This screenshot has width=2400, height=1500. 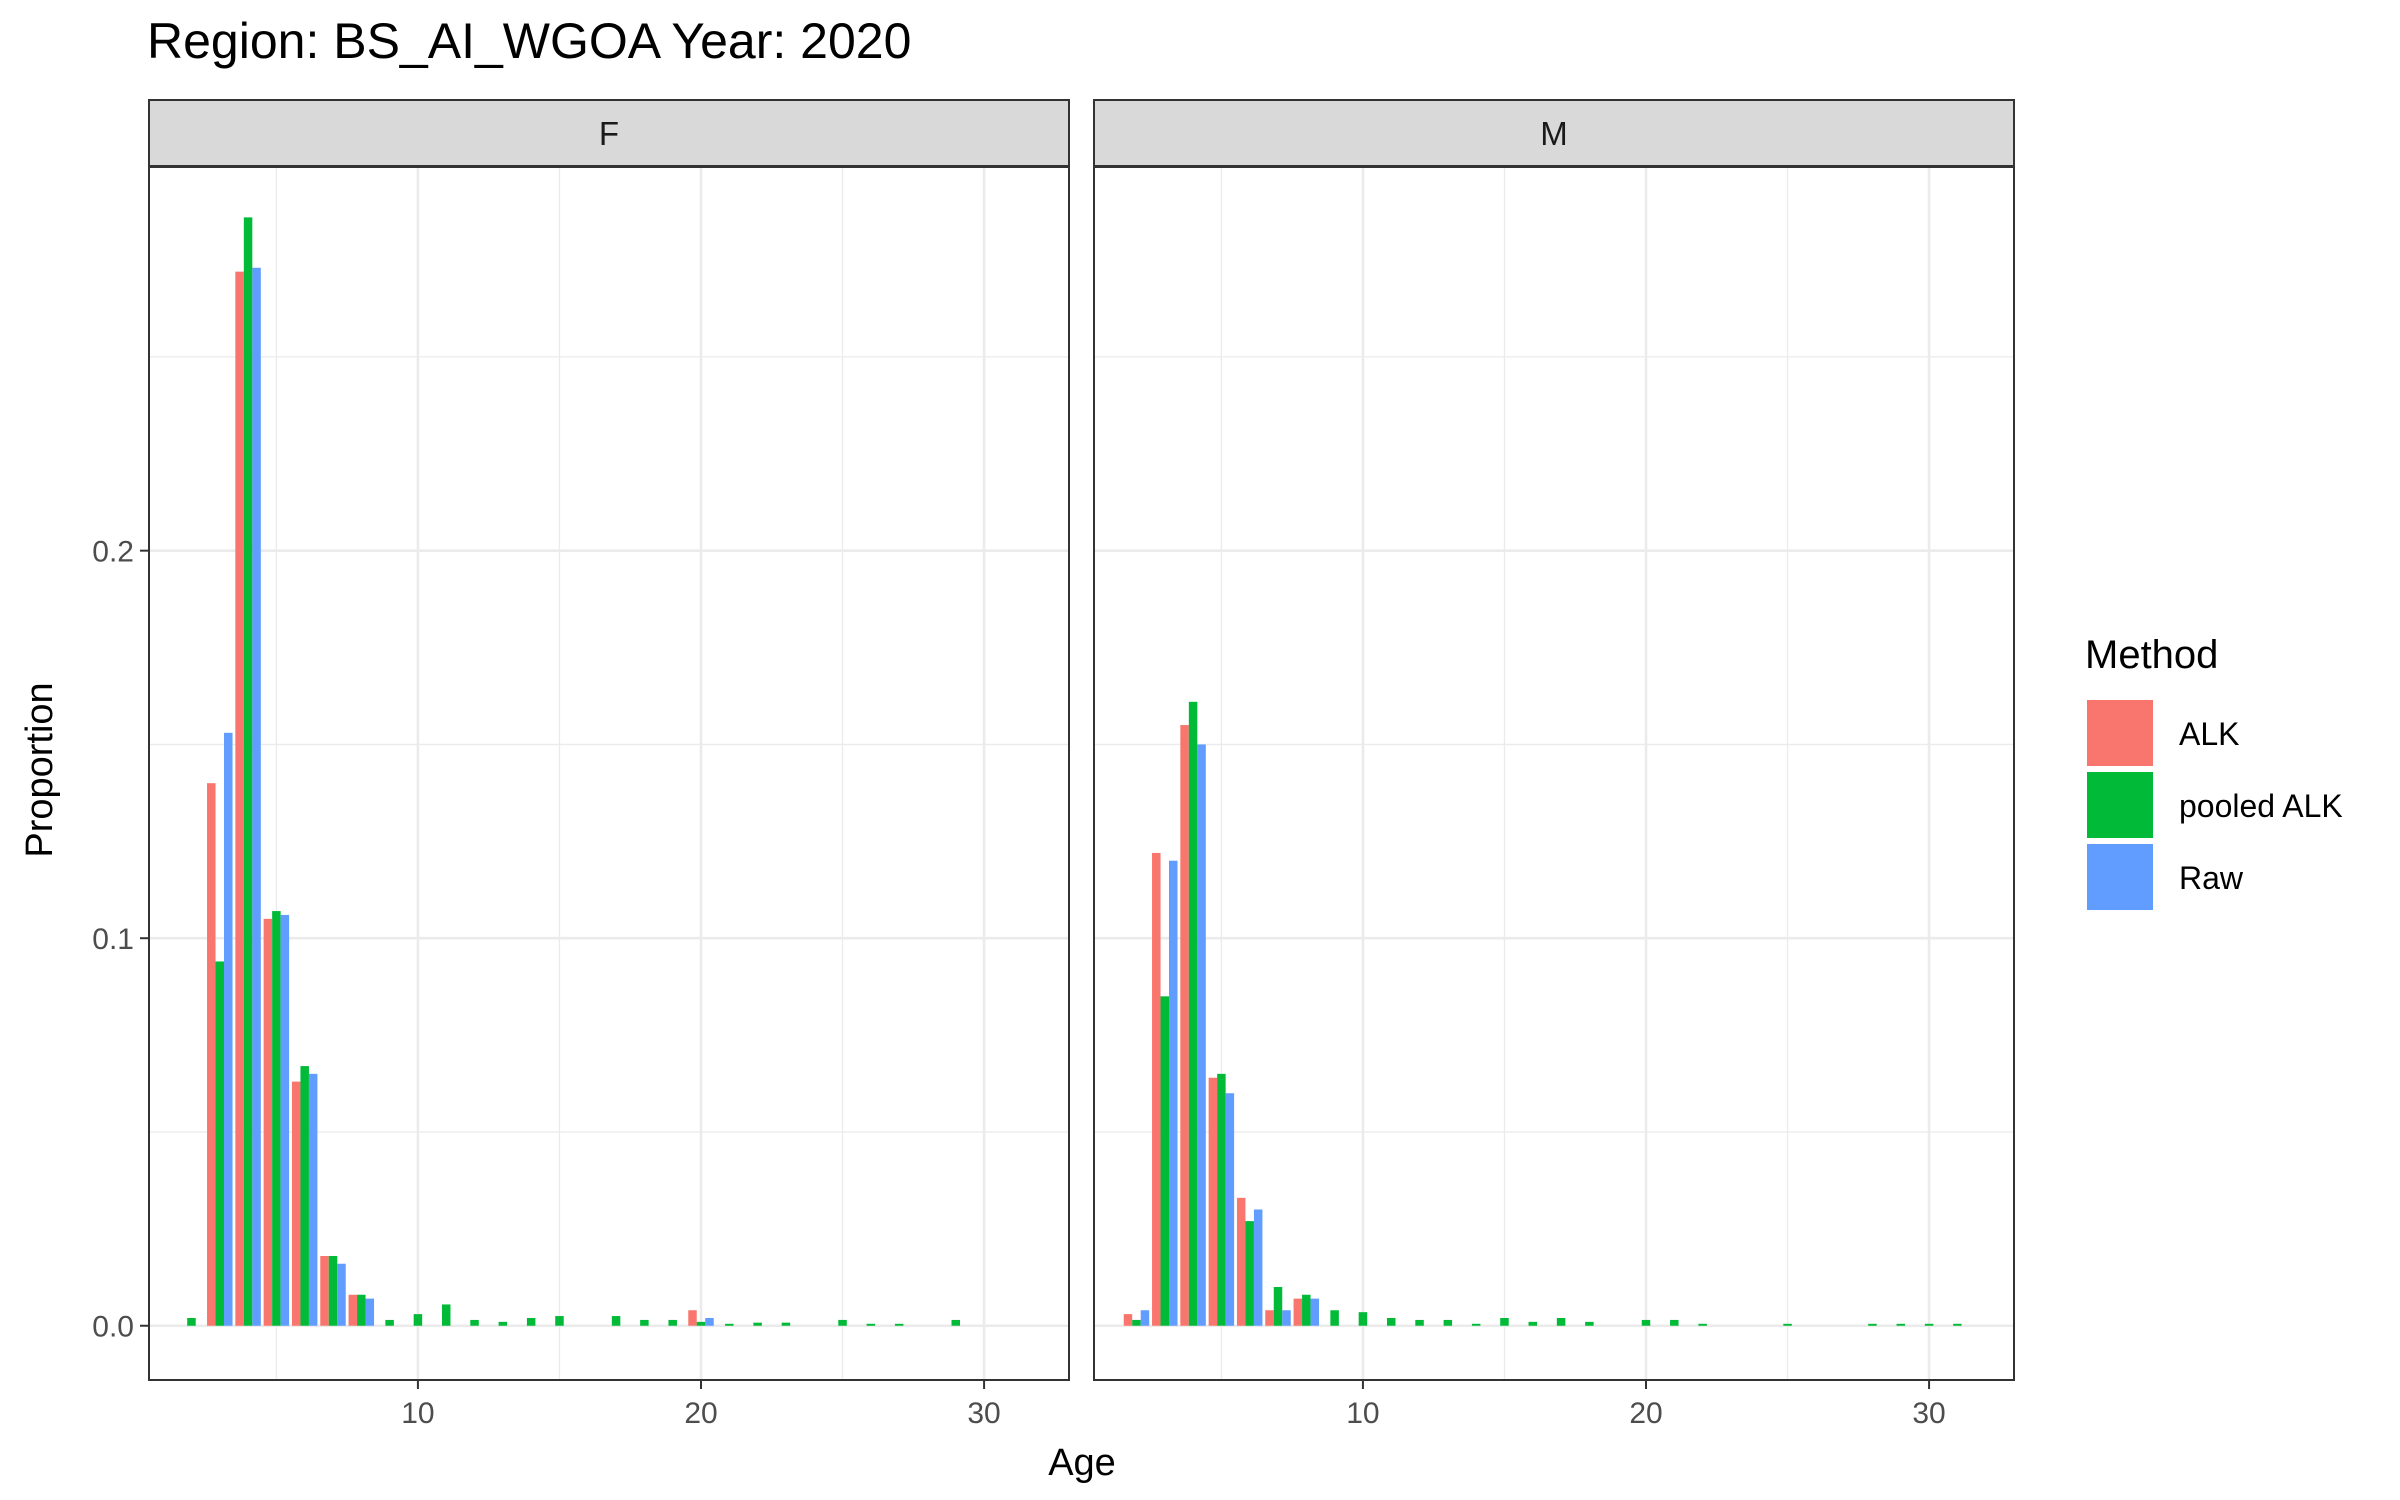 What do you see at coordinates (529, 41) in the screenshot?
I see `chart-title: Region: BS_AI_WGOA Year: 2020` at bounding box center [529, 41].